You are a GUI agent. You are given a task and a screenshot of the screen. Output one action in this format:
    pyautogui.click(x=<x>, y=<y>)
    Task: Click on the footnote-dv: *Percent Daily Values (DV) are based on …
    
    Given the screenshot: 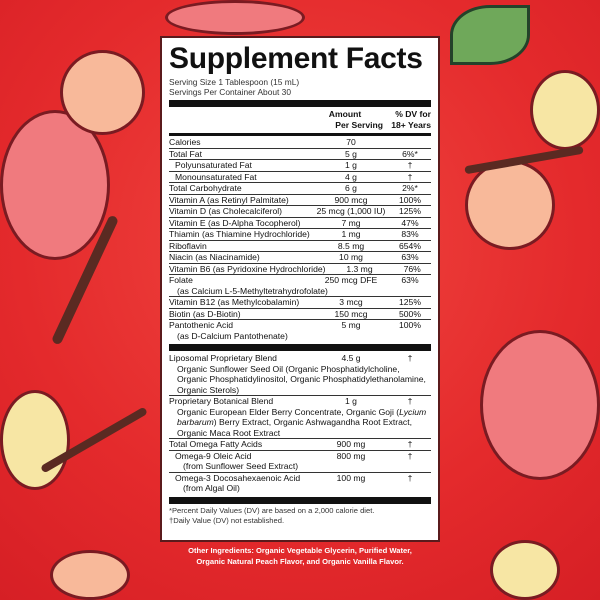 What is the action you would take?
    pyautogui.click(x=272, y=510)
    